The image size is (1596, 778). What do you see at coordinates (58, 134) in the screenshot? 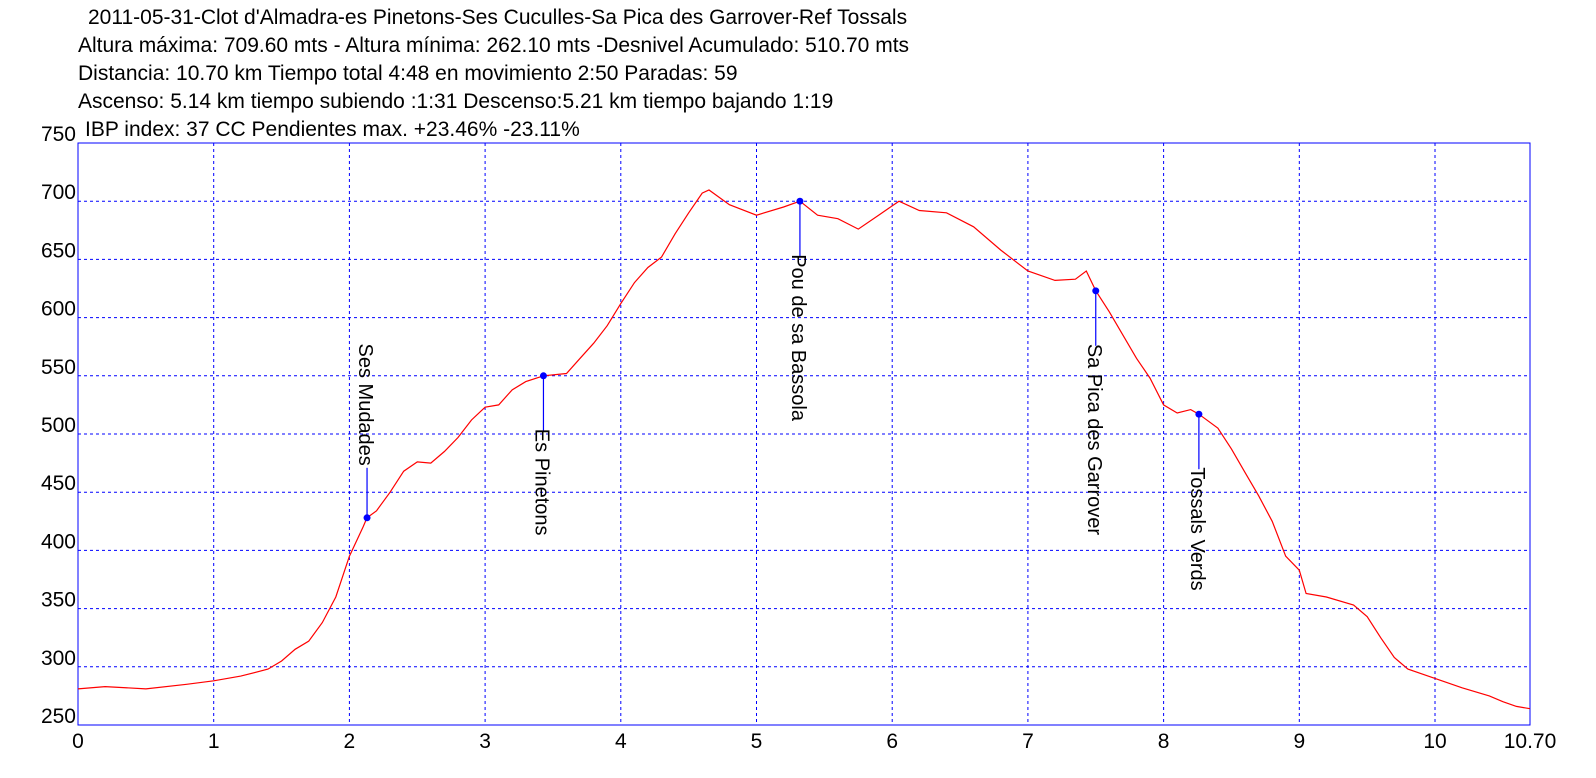
I see `y-tick-label: 750` at bounding box center [58, 134].